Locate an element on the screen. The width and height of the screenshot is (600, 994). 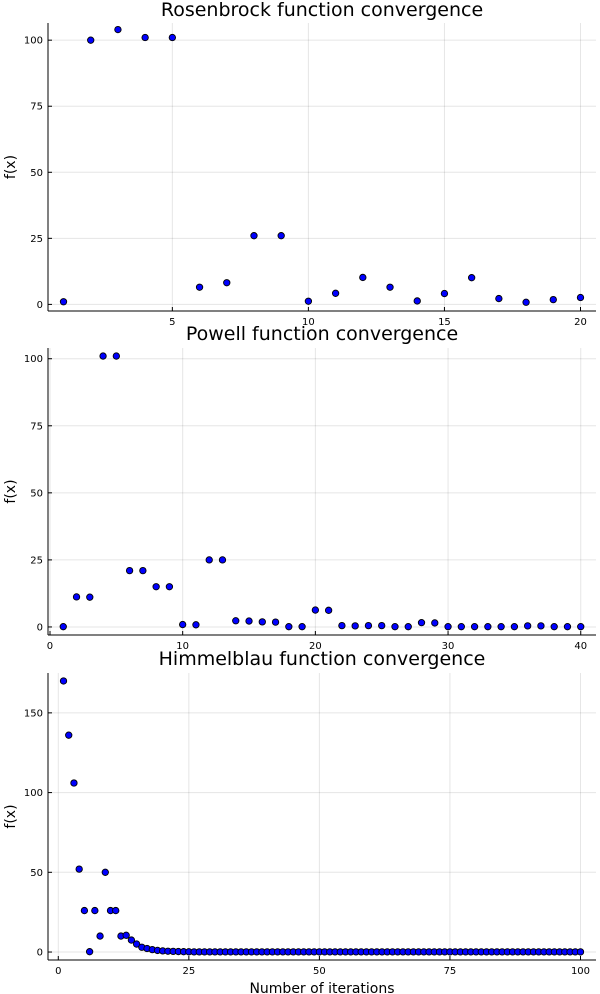
chart-title: Powell function convergence is located at coordinates (322, 334).